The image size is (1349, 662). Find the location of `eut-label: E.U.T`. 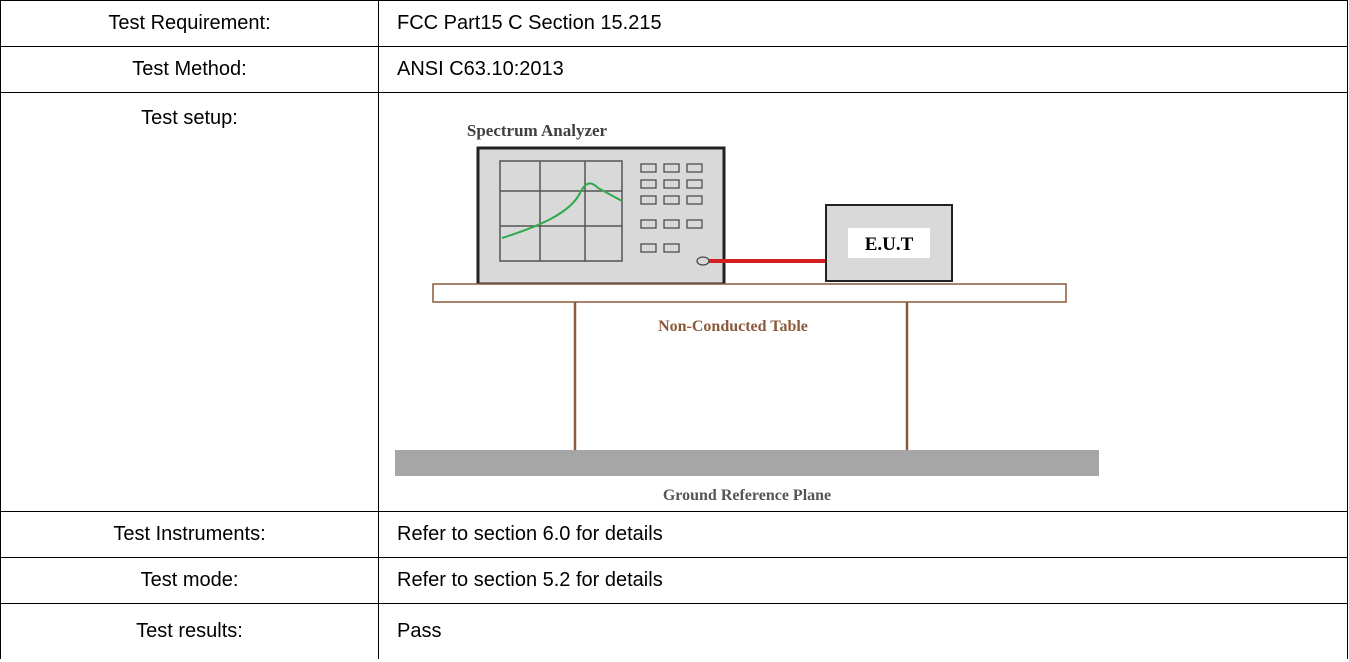

eut-label: E.U.T is located at coordinates (889, 244).